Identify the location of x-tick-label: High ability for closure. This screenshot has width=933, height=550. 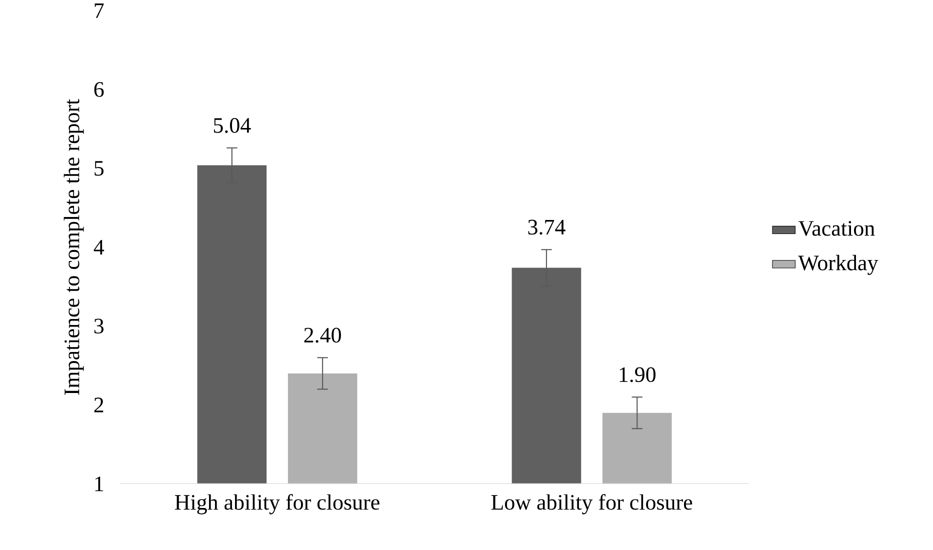
(277, 504).